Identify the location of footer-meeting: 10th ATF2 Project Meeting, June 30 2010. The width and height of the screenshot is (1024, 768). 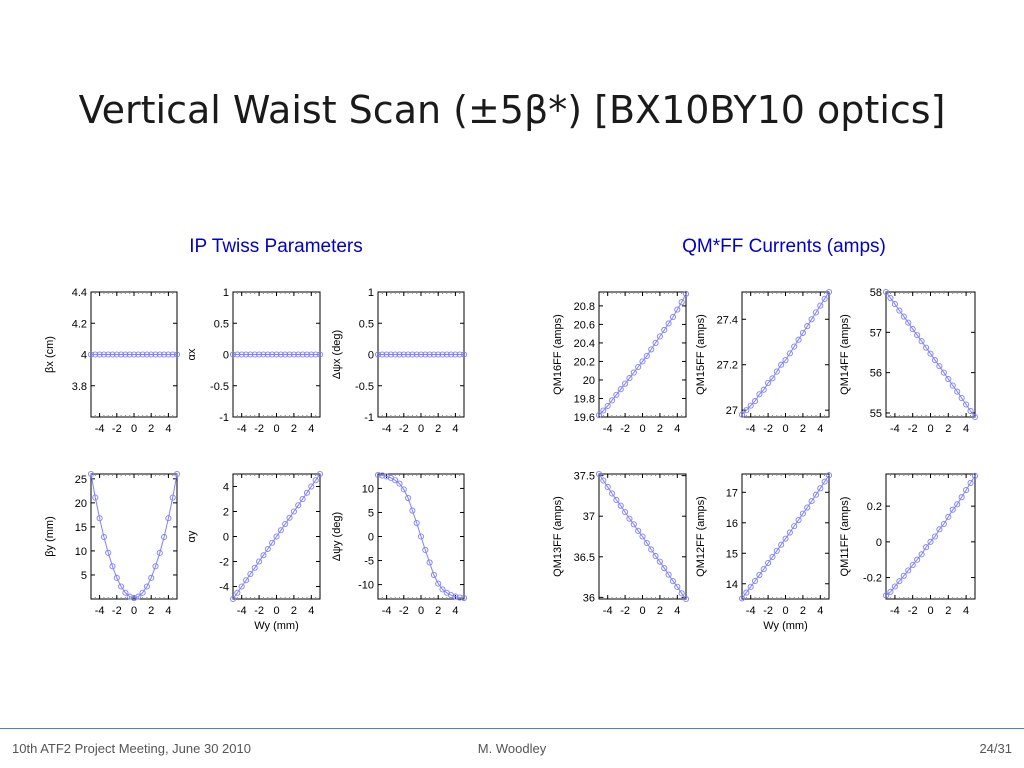
(131, 748).